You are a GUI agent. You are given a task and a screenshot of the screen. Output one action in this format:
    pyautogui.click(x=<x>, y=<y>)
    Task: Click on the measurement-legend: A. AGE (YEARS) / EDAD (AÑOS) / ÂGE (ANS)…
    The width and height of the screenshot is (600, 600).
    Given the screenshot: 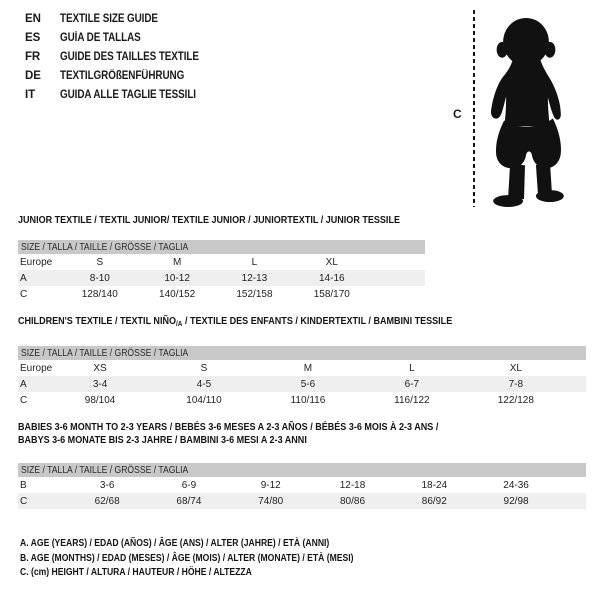 What is the action you would take?
    pyautogui.click(x=214, y=559)
    